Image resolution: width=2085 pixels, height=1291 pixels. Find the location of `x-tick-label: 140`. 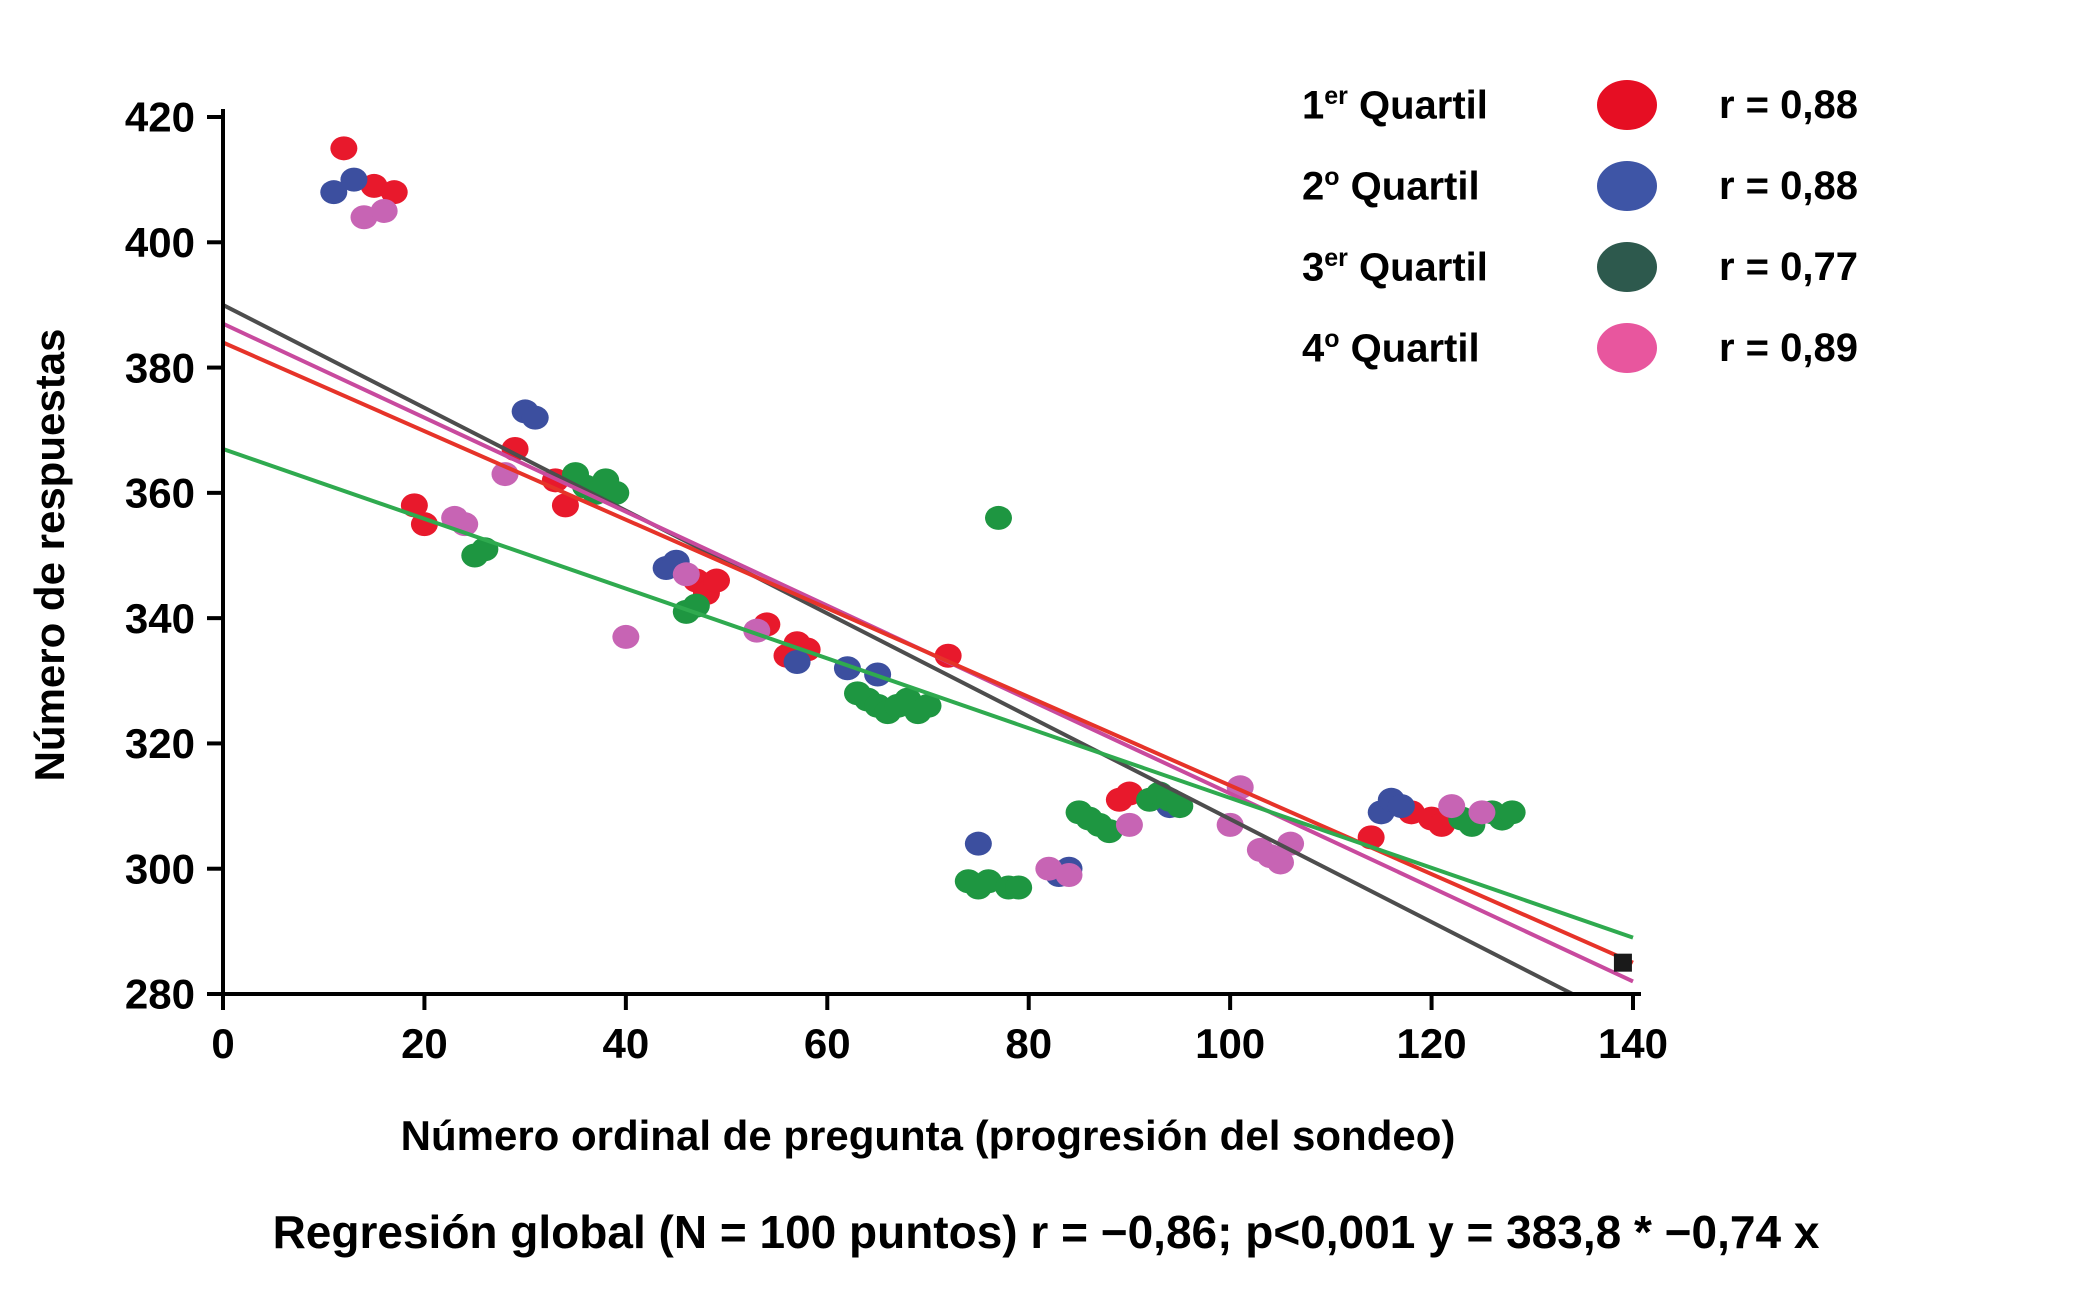

x-tick-label: 140 is located at coordinates (1633, 1043).